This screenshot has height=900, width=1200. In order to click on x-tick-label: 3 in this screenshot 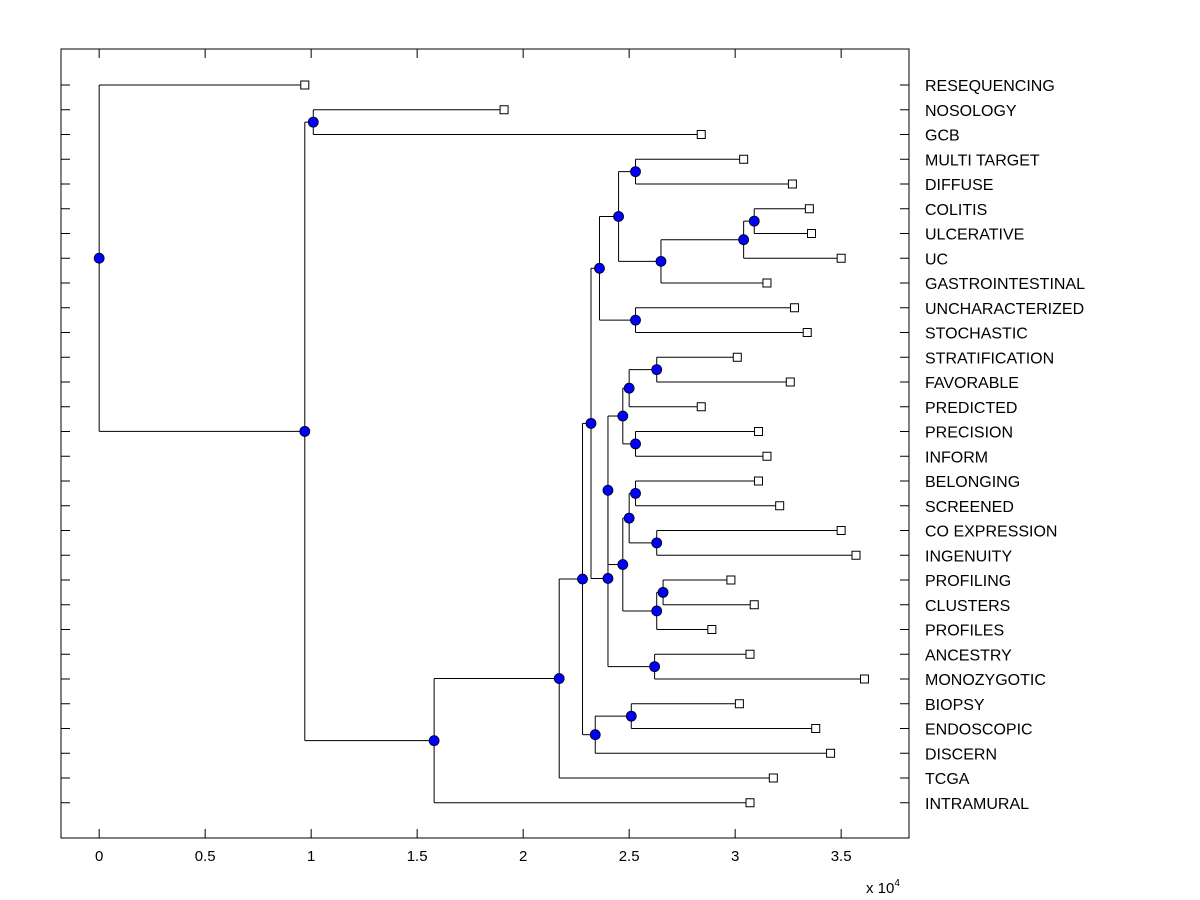, I will do `click(735, 856)`.